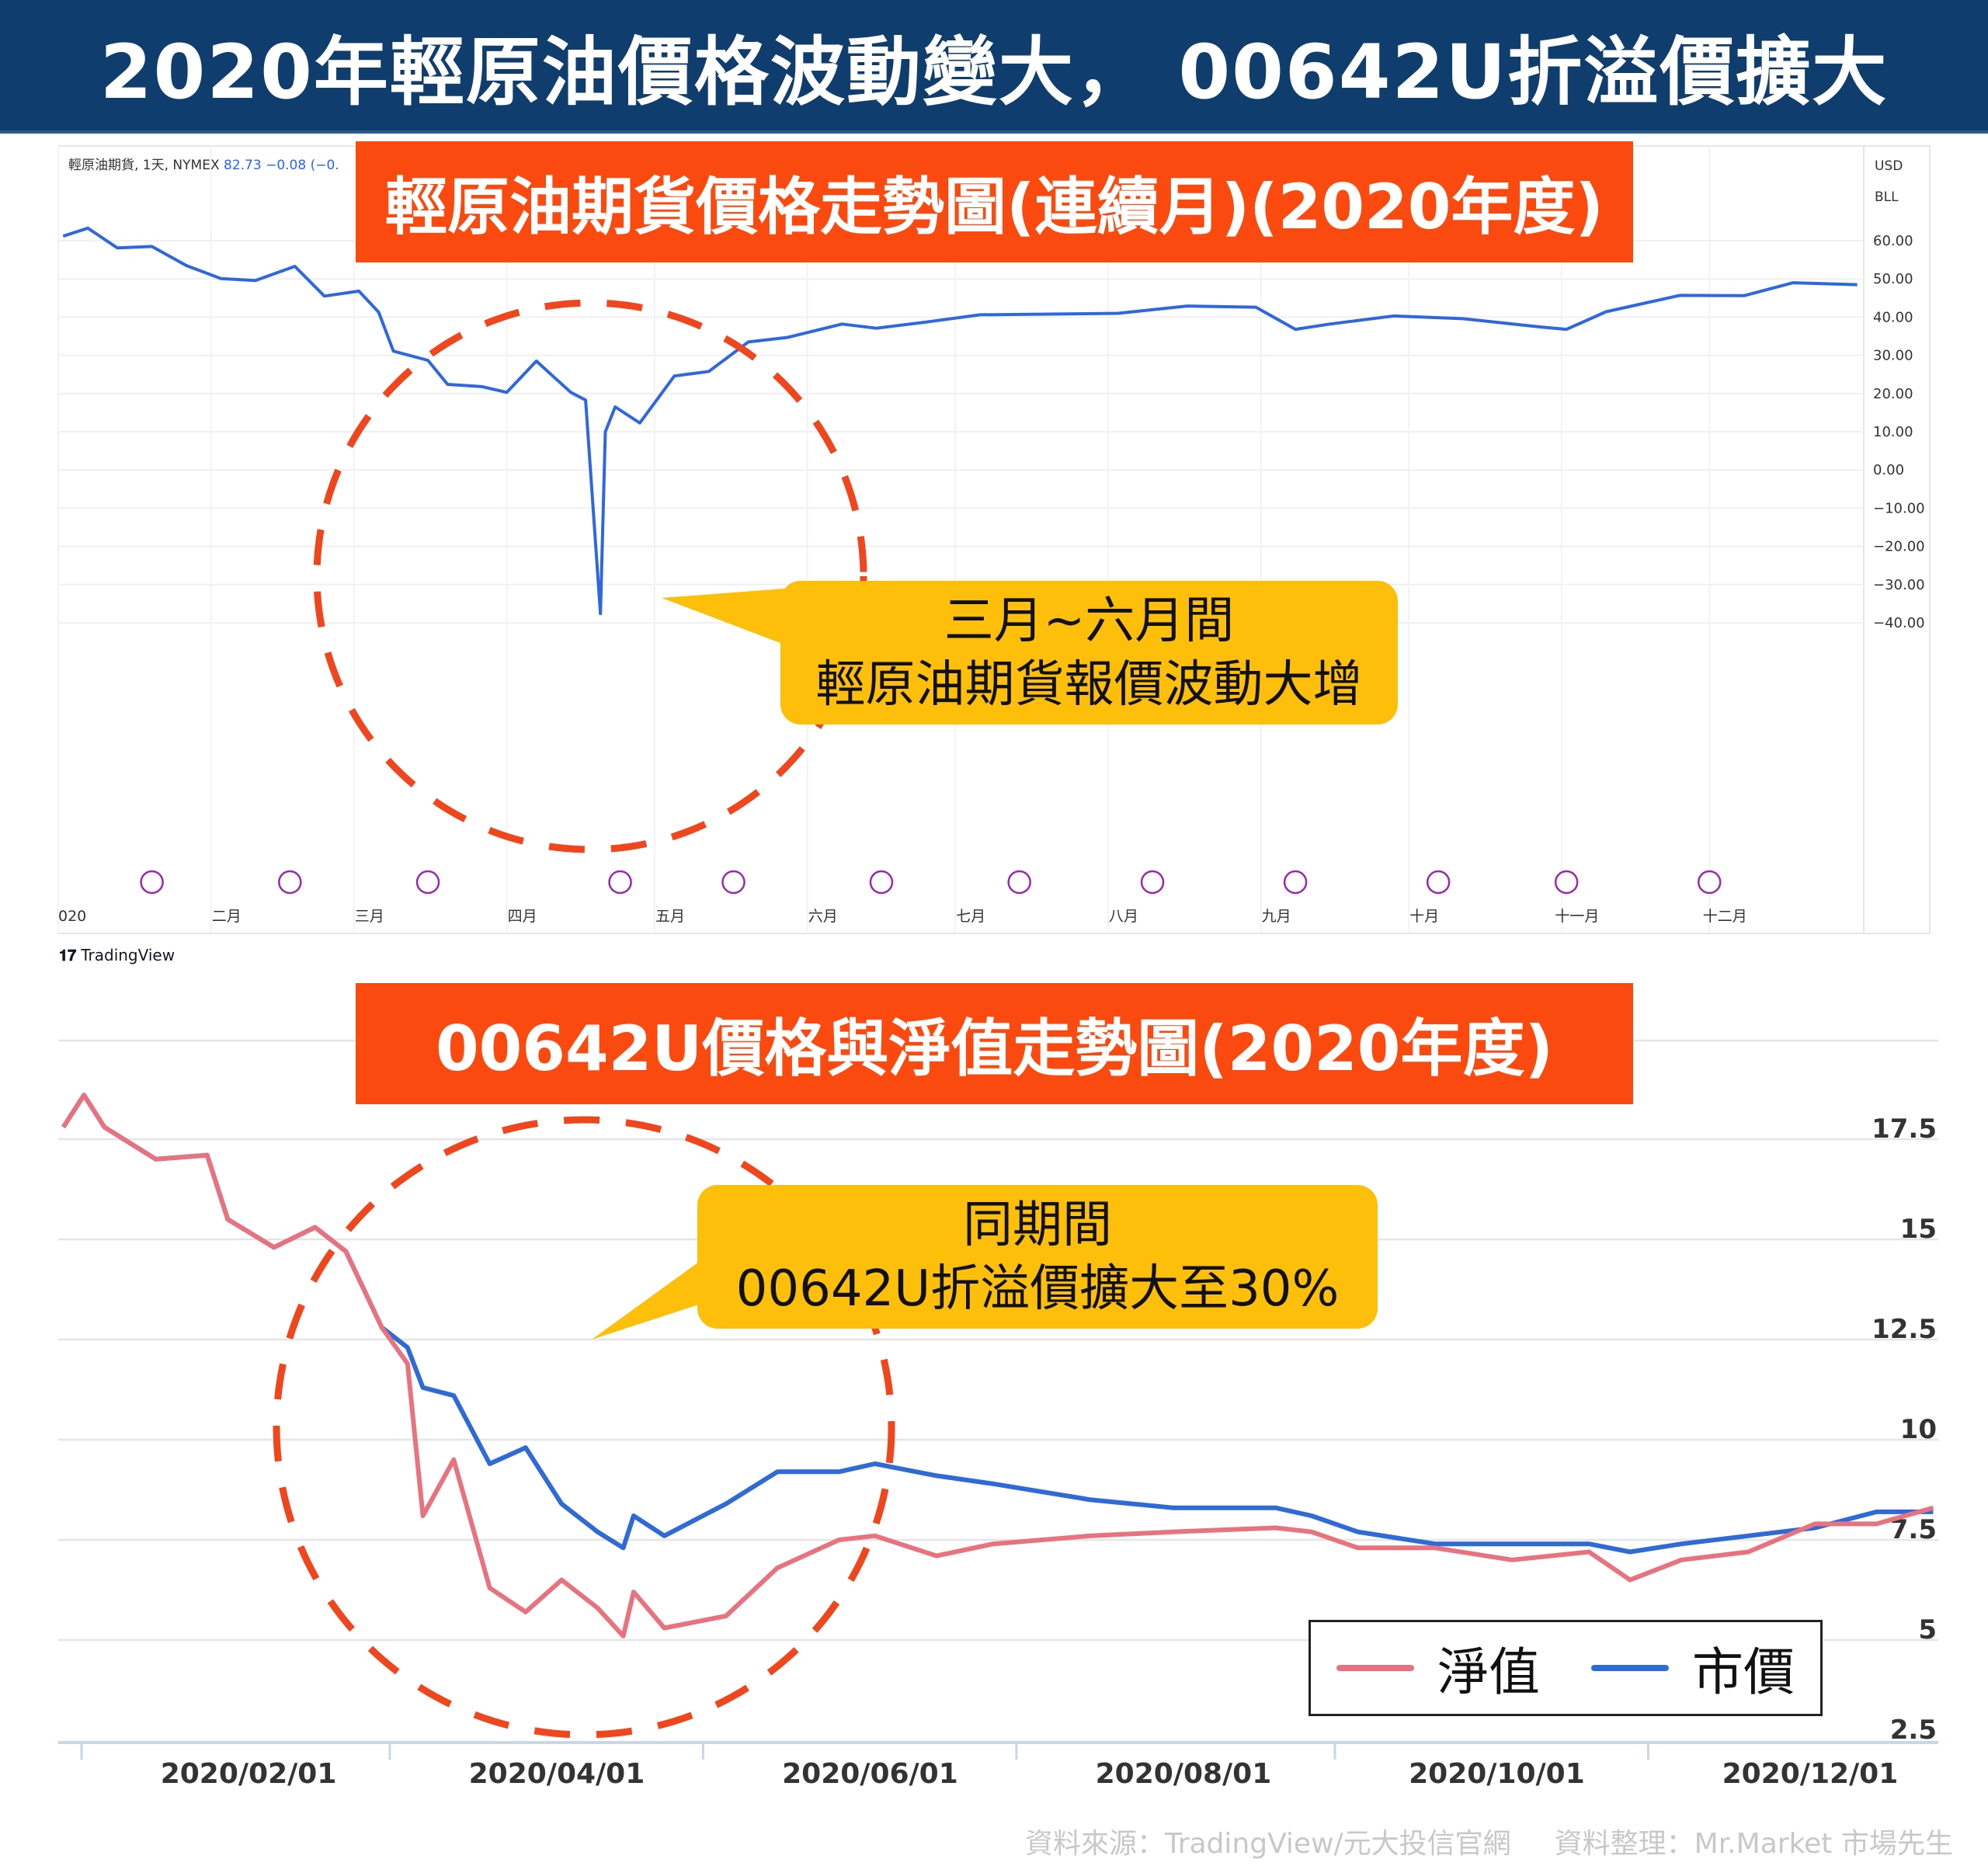  Describe the element at coordinates (1577, 916) in the screenshot. I see `top-x-tick-label: 十一月` at that location.